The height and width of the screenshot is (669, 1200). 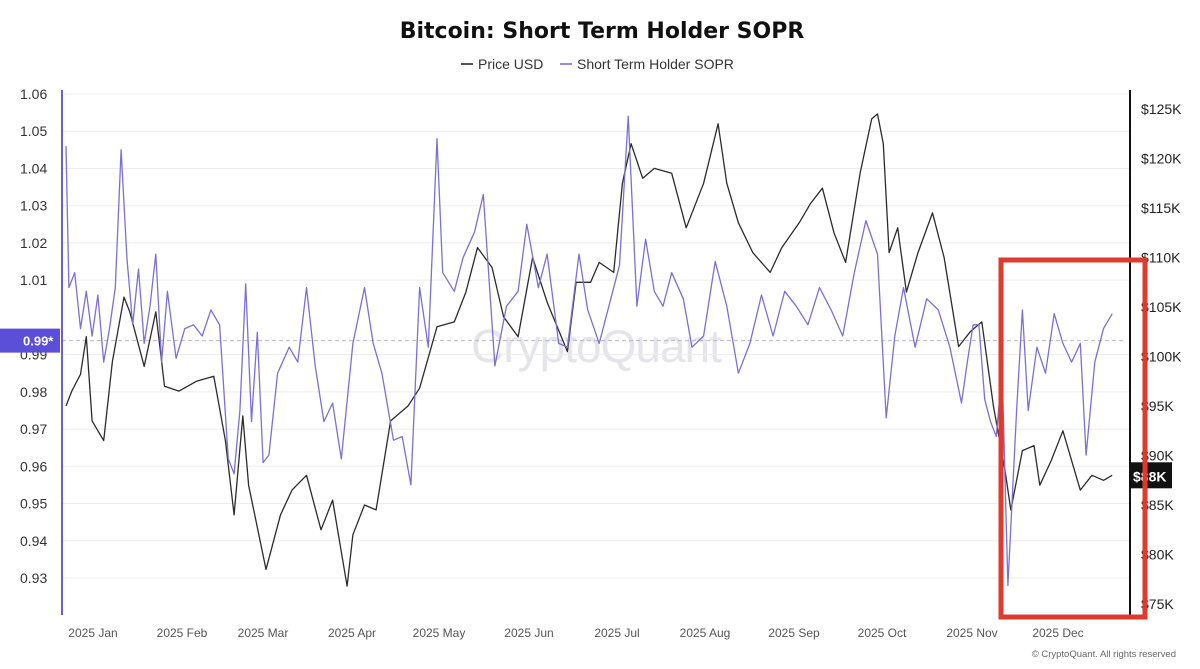 What do you see at coordinates (263, 633) in the screenshot?
I see `x-tick-label: 2025 Mar` at bounding box center [263, 633].